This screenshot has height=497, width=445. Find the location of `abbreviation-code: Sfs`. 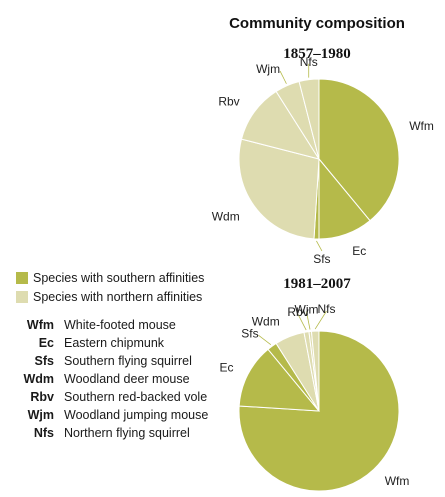

abbreviation-code: Sfs is located at coordinates (44, 361).